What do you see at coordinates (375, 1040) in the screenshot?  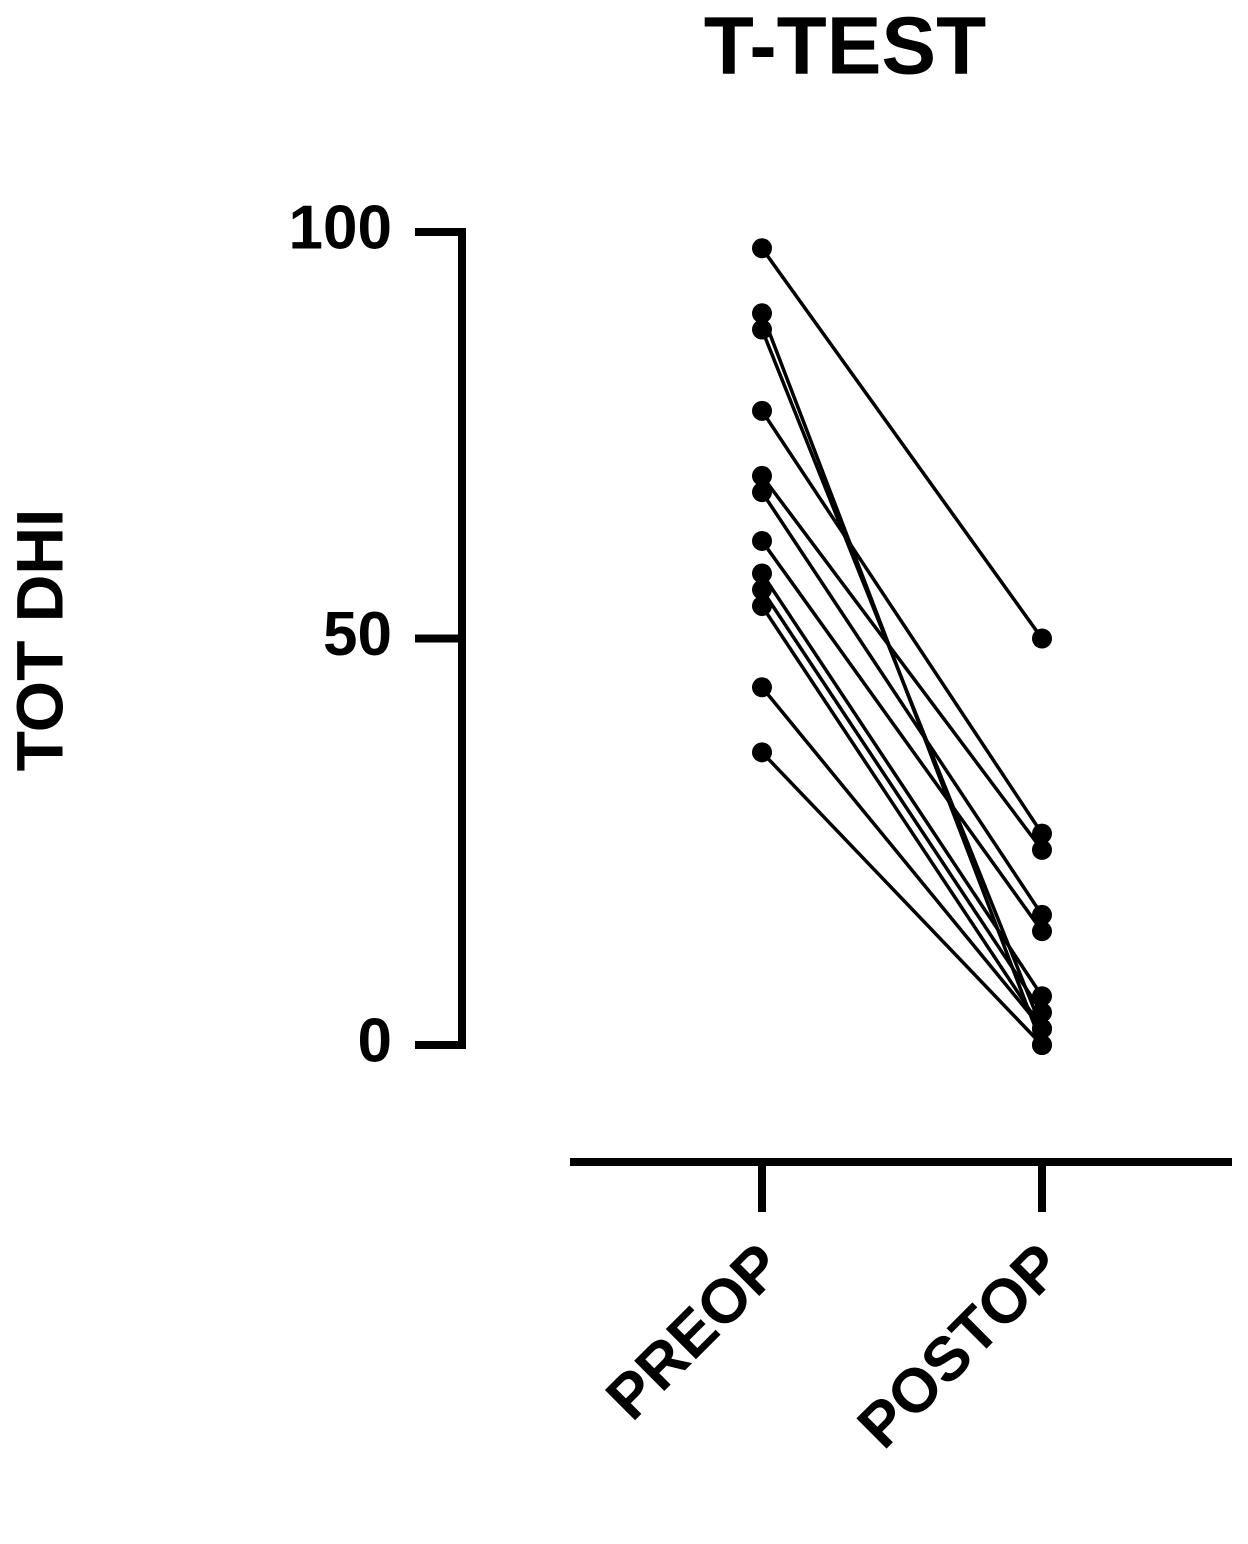 I see `y-tick-label: 0` at bounding box center [375, 1040].